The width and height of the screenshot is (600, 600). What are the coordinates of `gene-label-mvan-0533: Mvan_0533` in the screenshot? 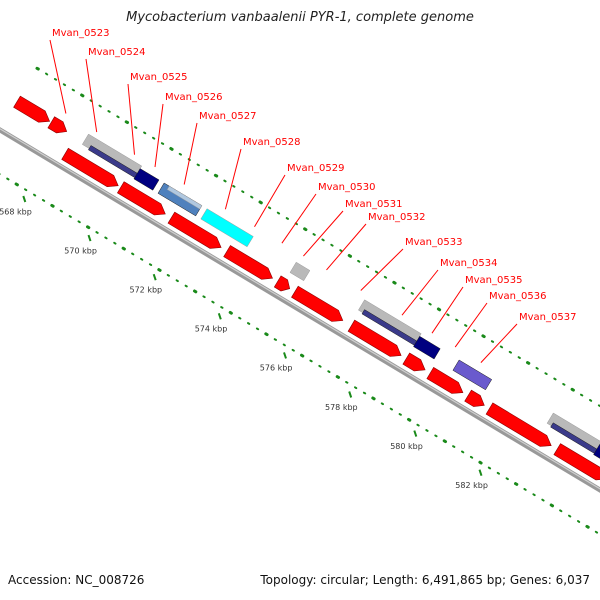 It's located at (433, 242).